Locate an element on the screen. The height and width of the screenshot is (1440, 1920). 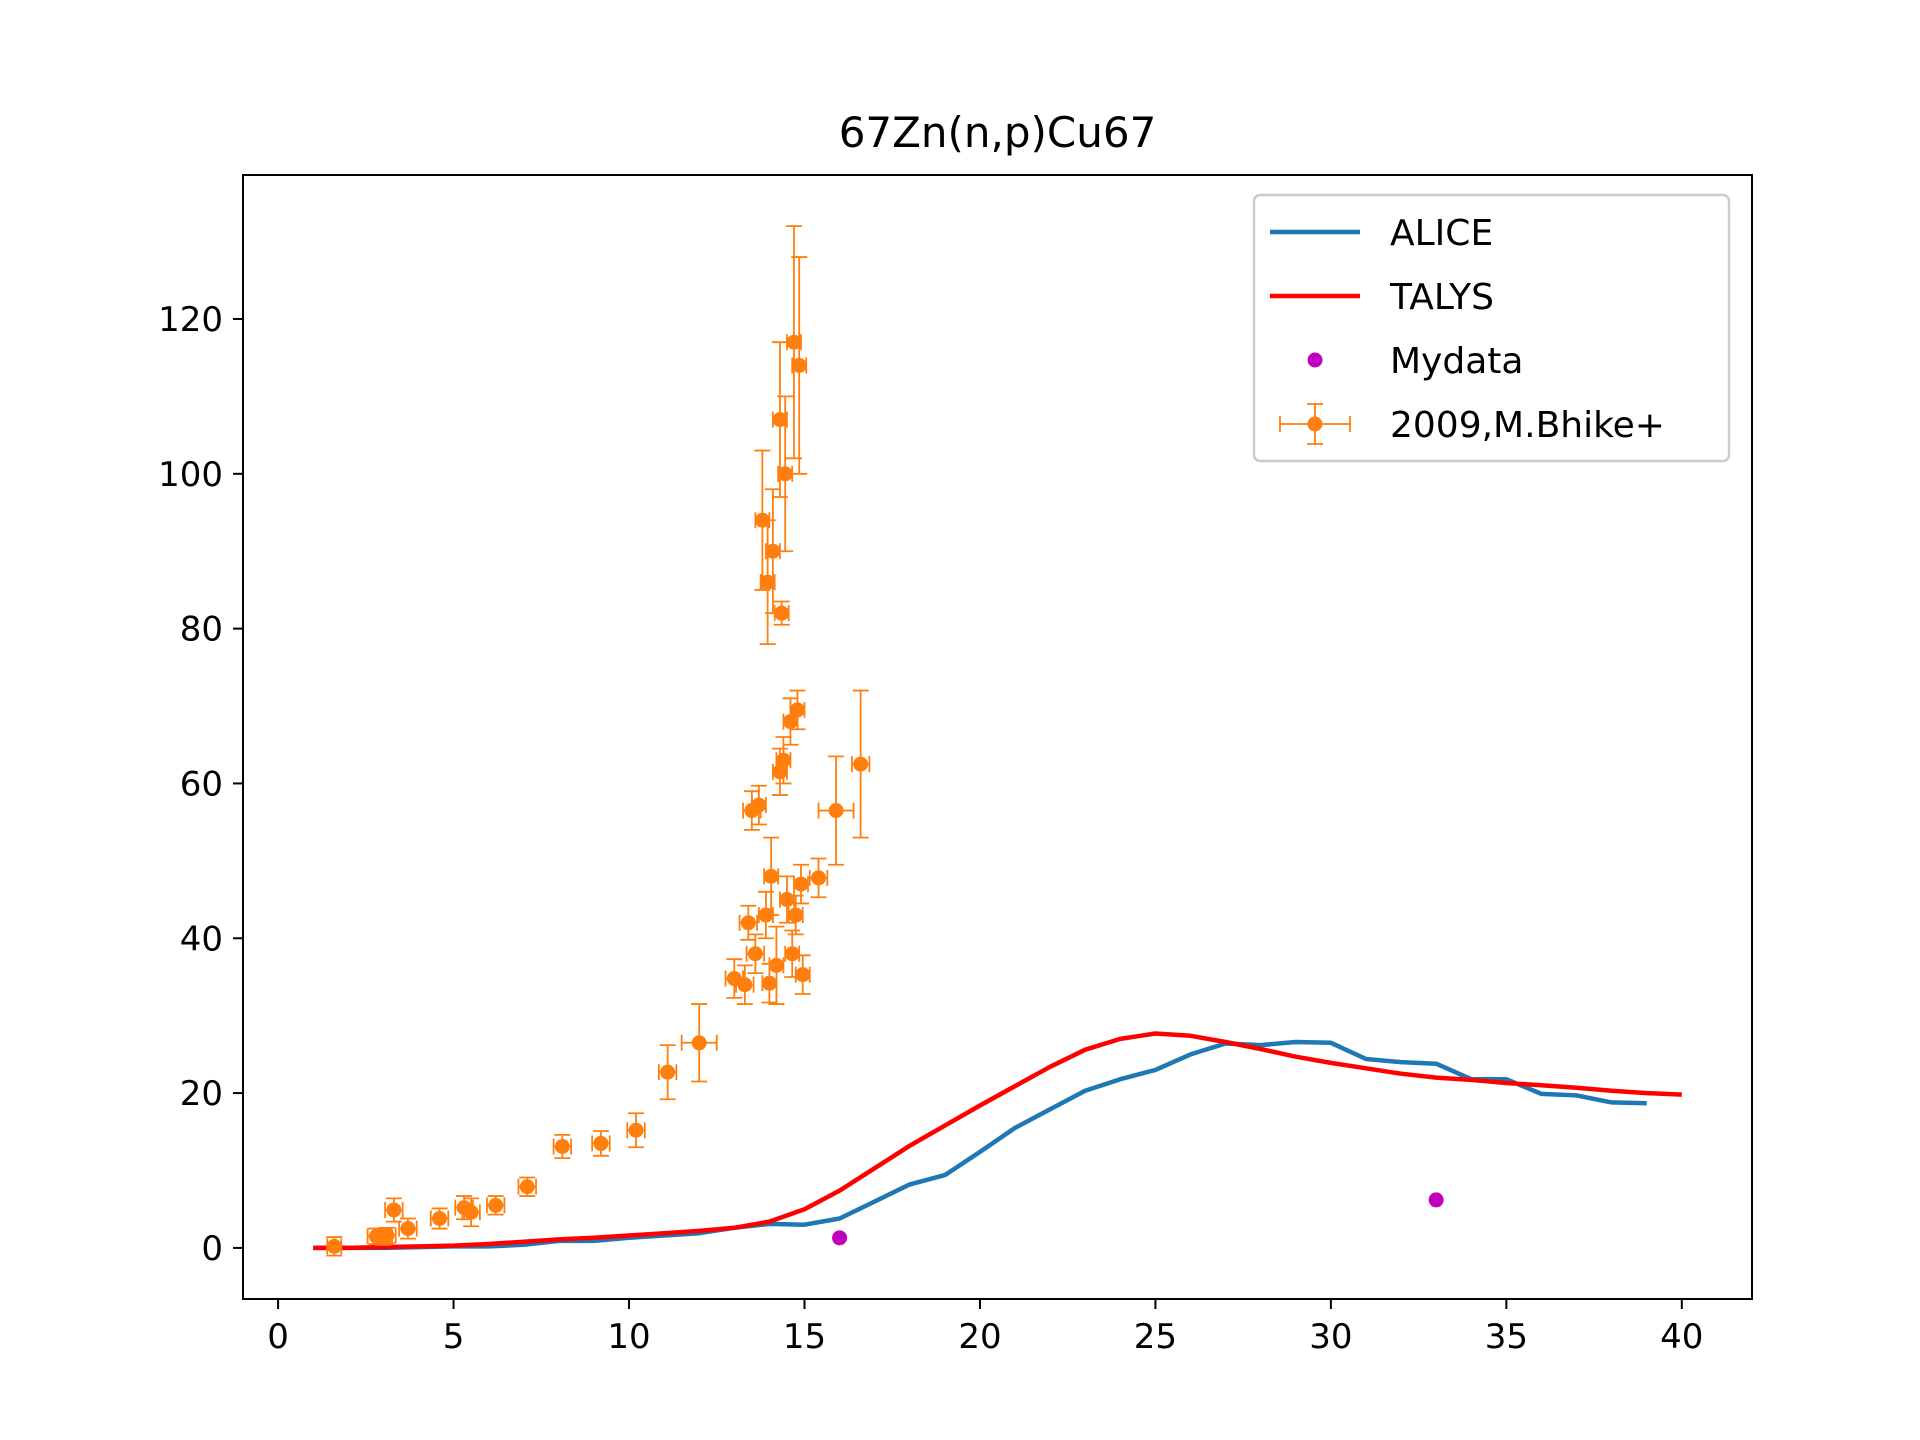
legend-item-2009-m-bhike: 2009,M.Bhike+ is located at coordinates (1472, 424).